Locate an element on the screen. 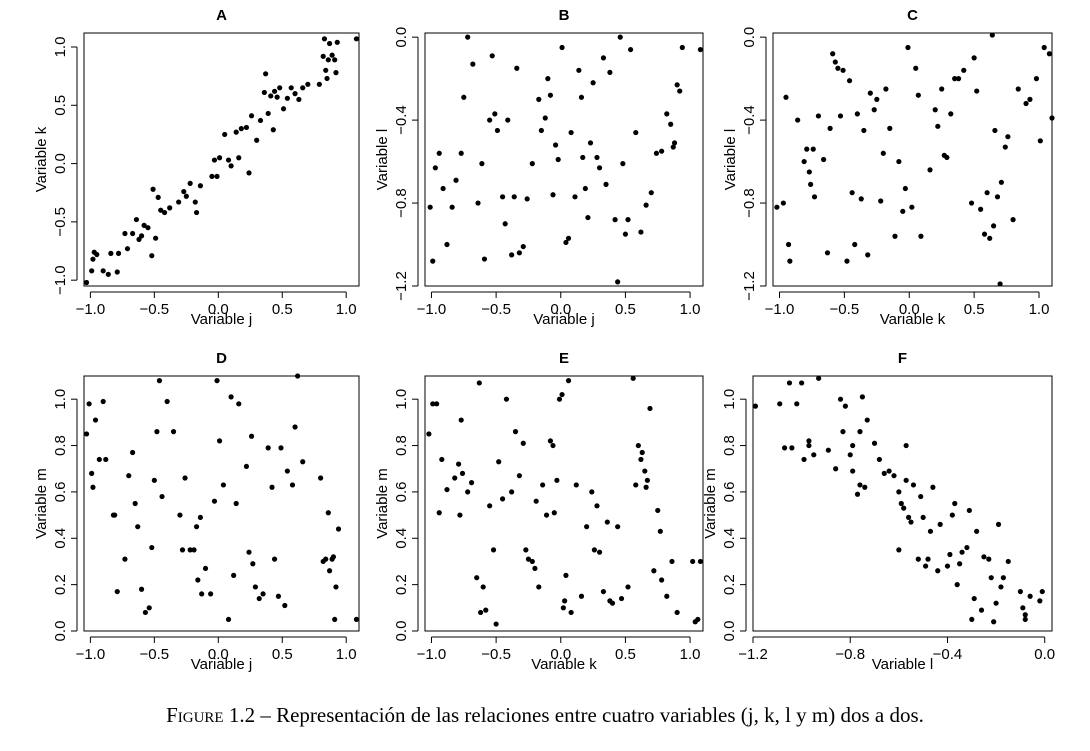  y-tick-label: −0.4 is located at coordinates (401, 120).